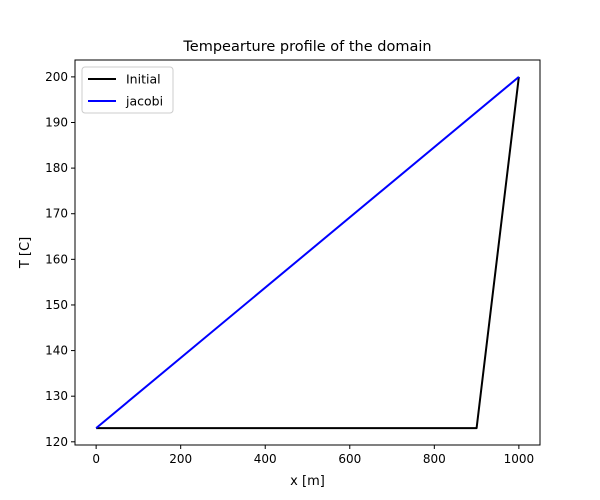  What do you see at coordinates (25, 253) in the screenshot?
I see `y-axis-label: T [C]` at bounding box center [25, 253].